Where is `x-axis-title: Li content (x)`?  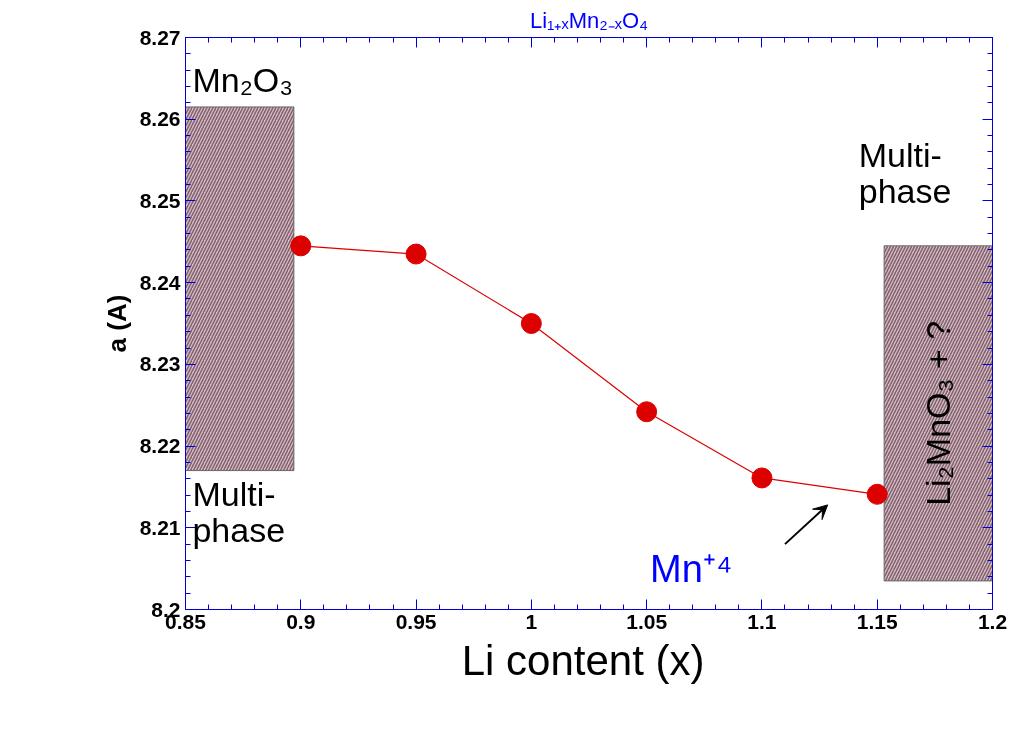
x-axis-title: Li content (x) is located at coordinates (583, 660).